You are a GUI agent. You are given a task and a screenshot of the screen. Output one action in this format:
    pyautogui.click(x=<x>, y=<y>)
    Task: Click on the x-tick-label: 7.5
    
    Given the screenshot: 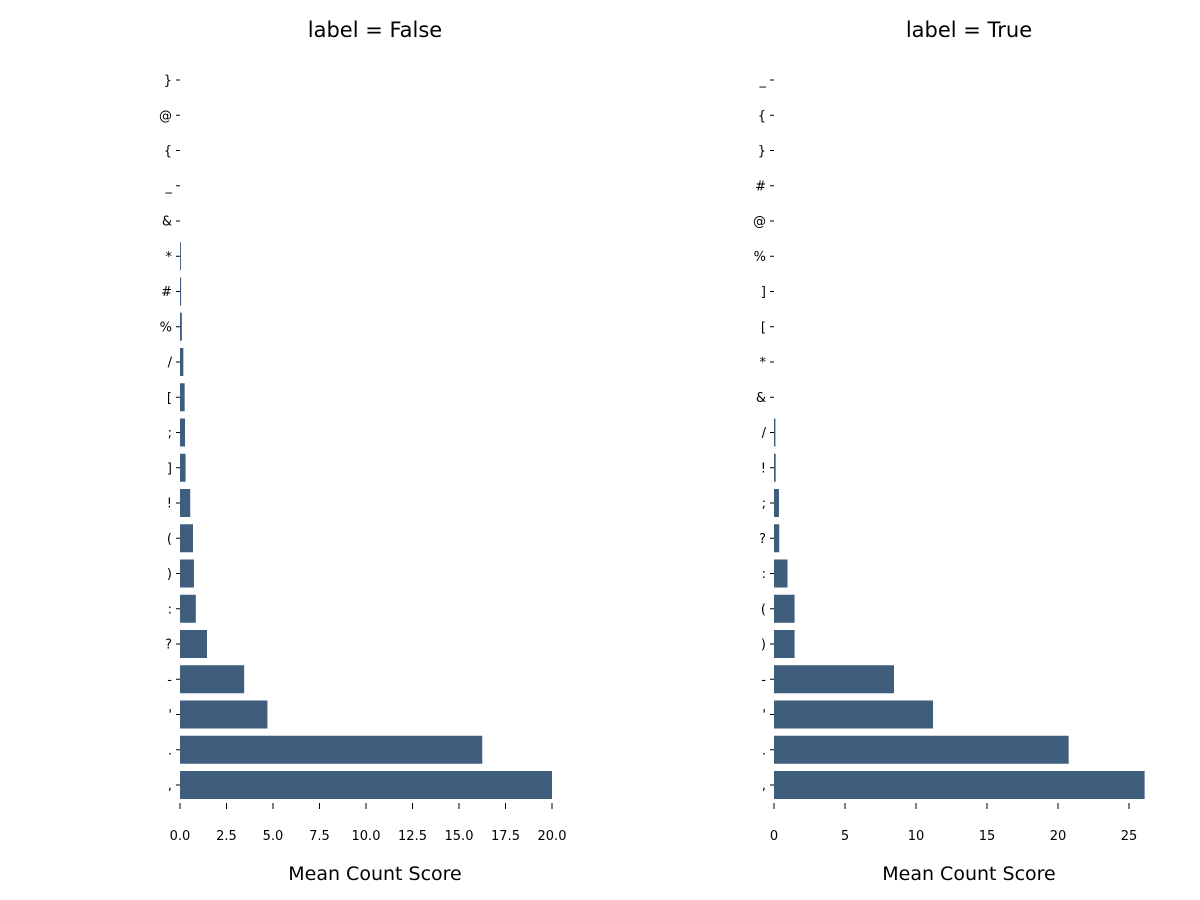 What is the action you would take?
    pyautogui.click(x=319, y=836)
    